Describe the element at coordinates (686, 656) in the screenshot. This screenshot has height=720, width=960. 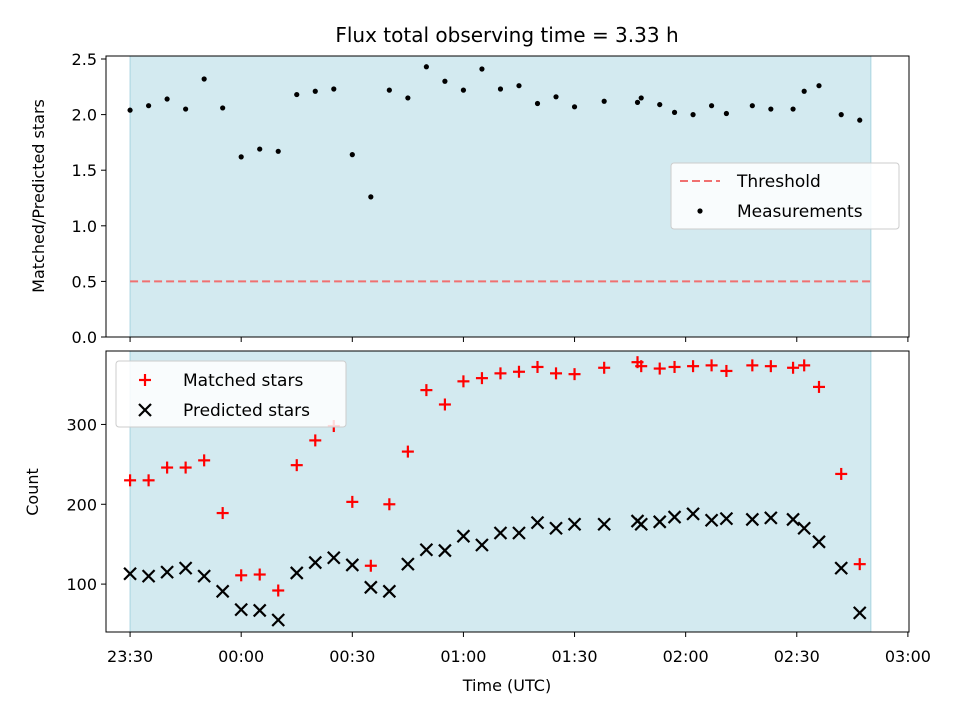
I see `time-x-tick-label: 02:00` at that location.